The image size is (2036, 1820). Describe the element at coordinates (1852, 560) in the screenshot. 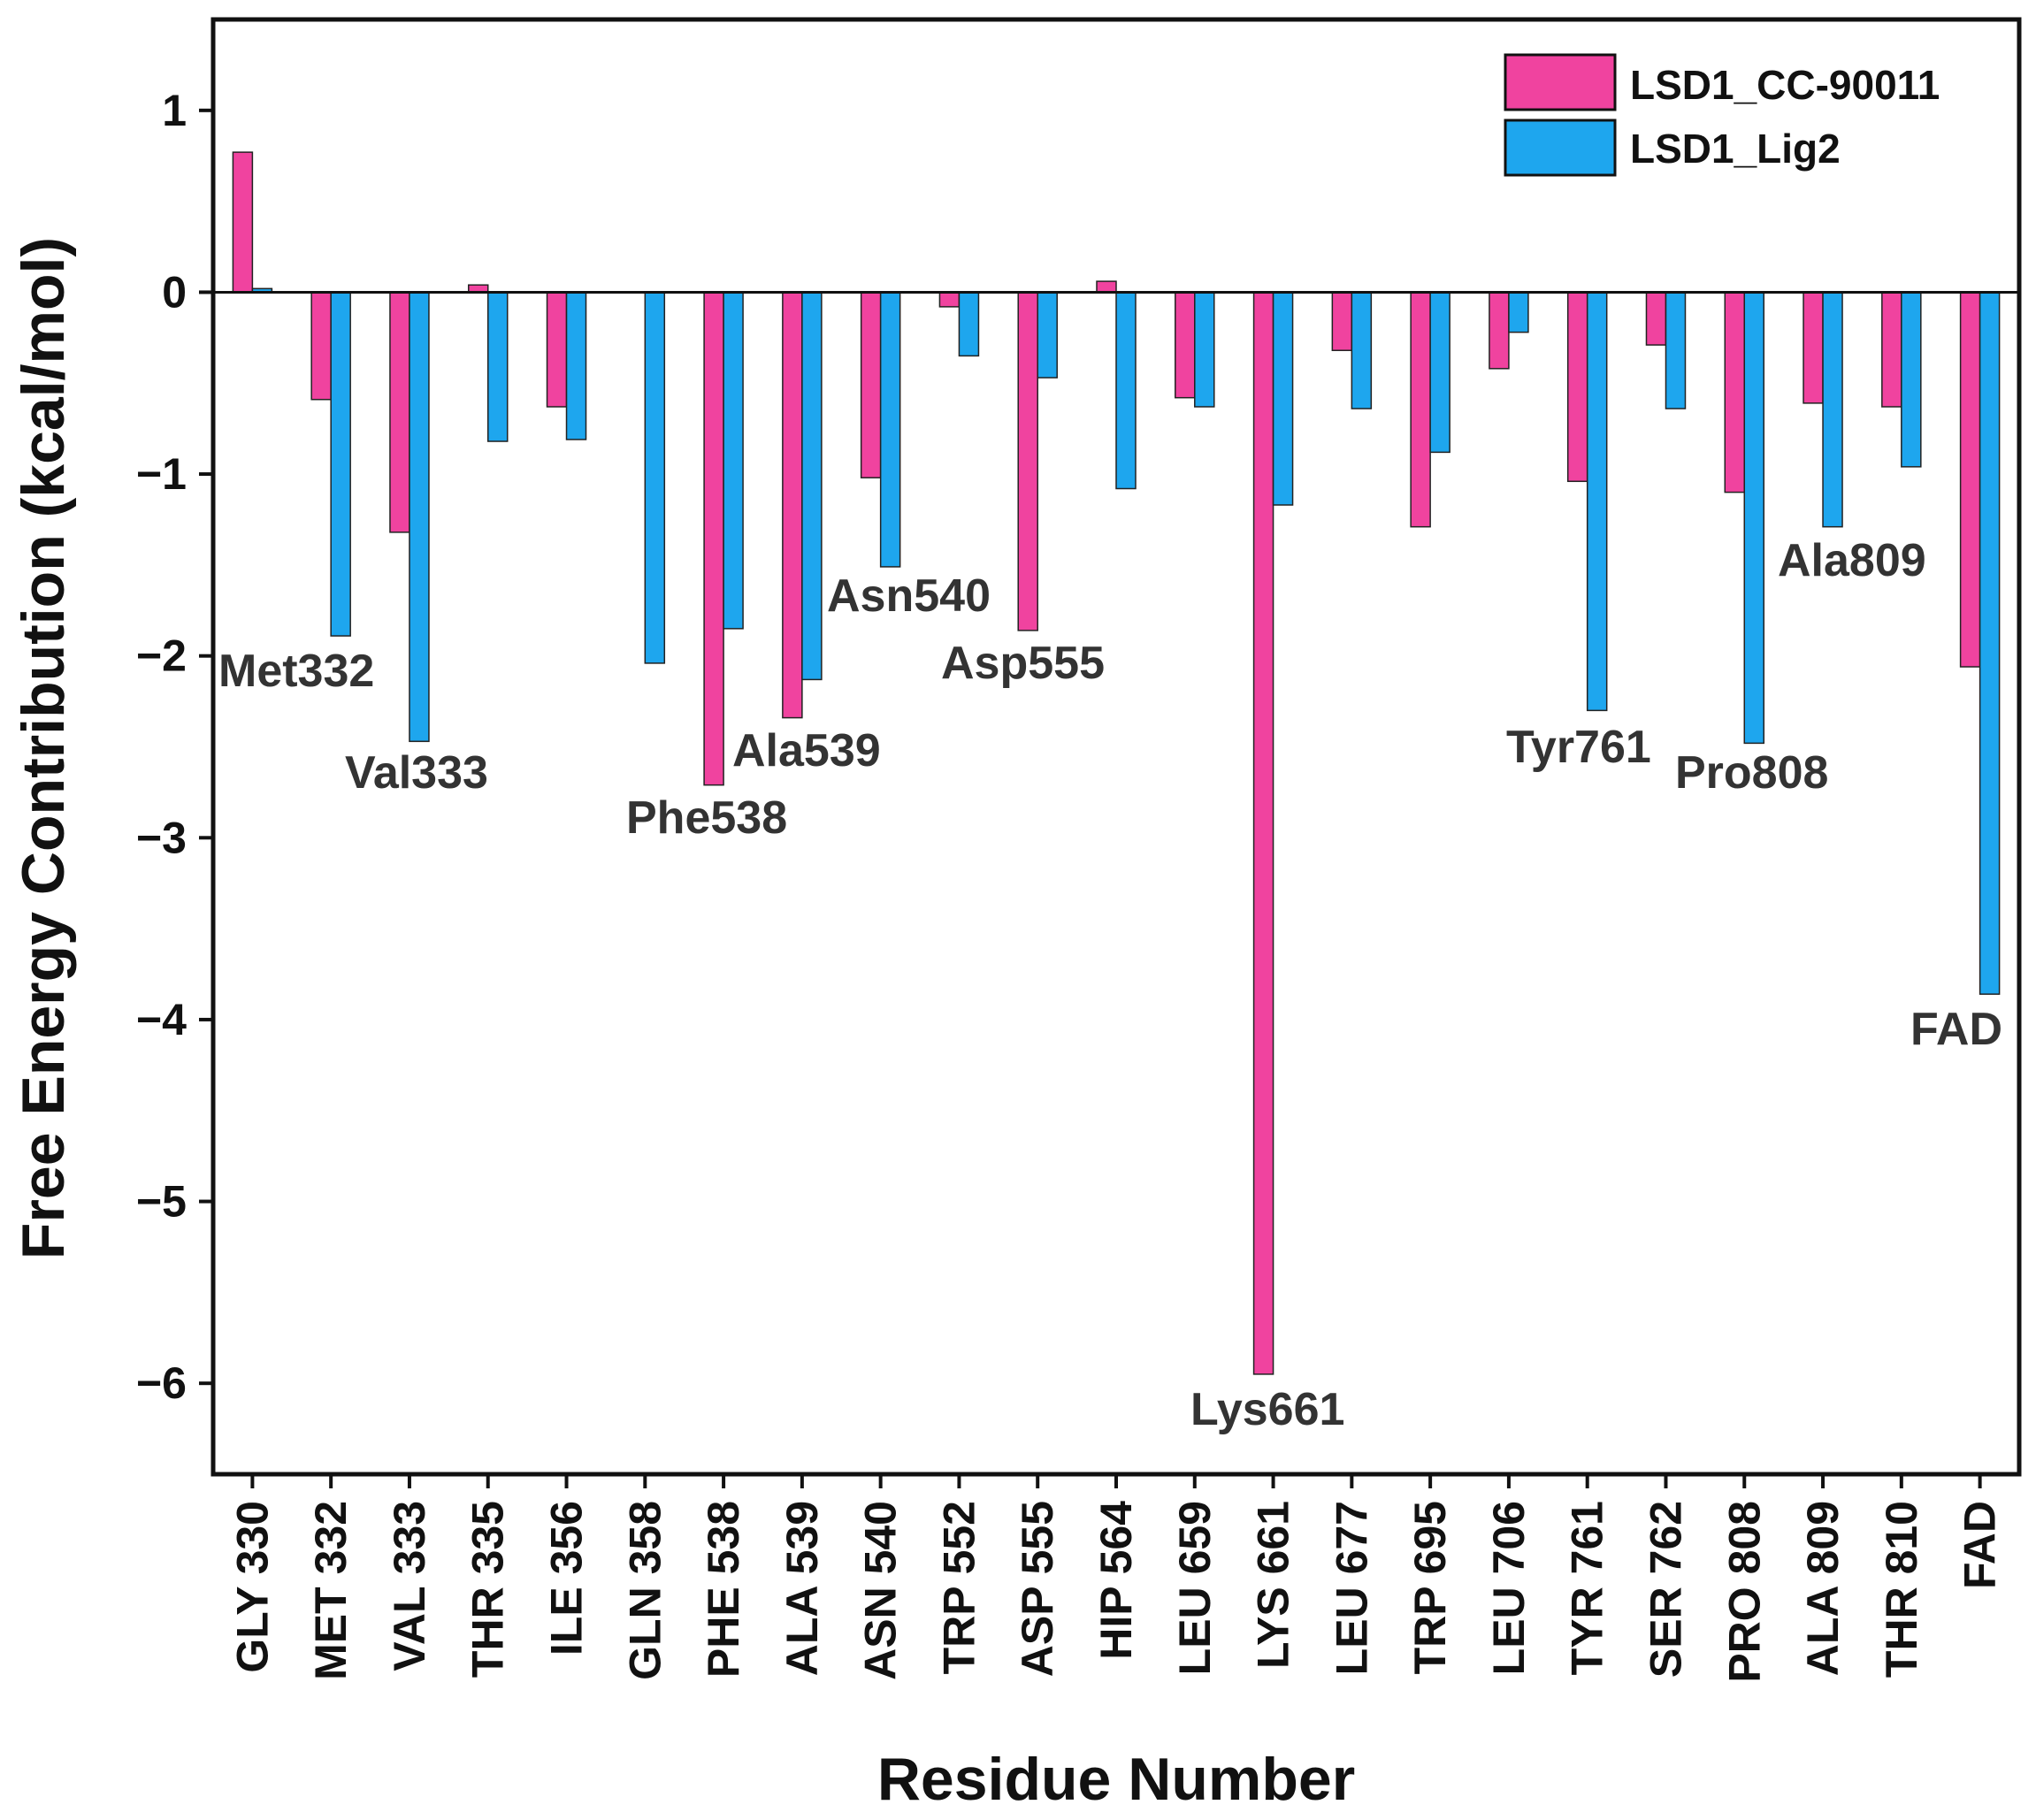

I see `annotation-ala809: Ala809` at that location.